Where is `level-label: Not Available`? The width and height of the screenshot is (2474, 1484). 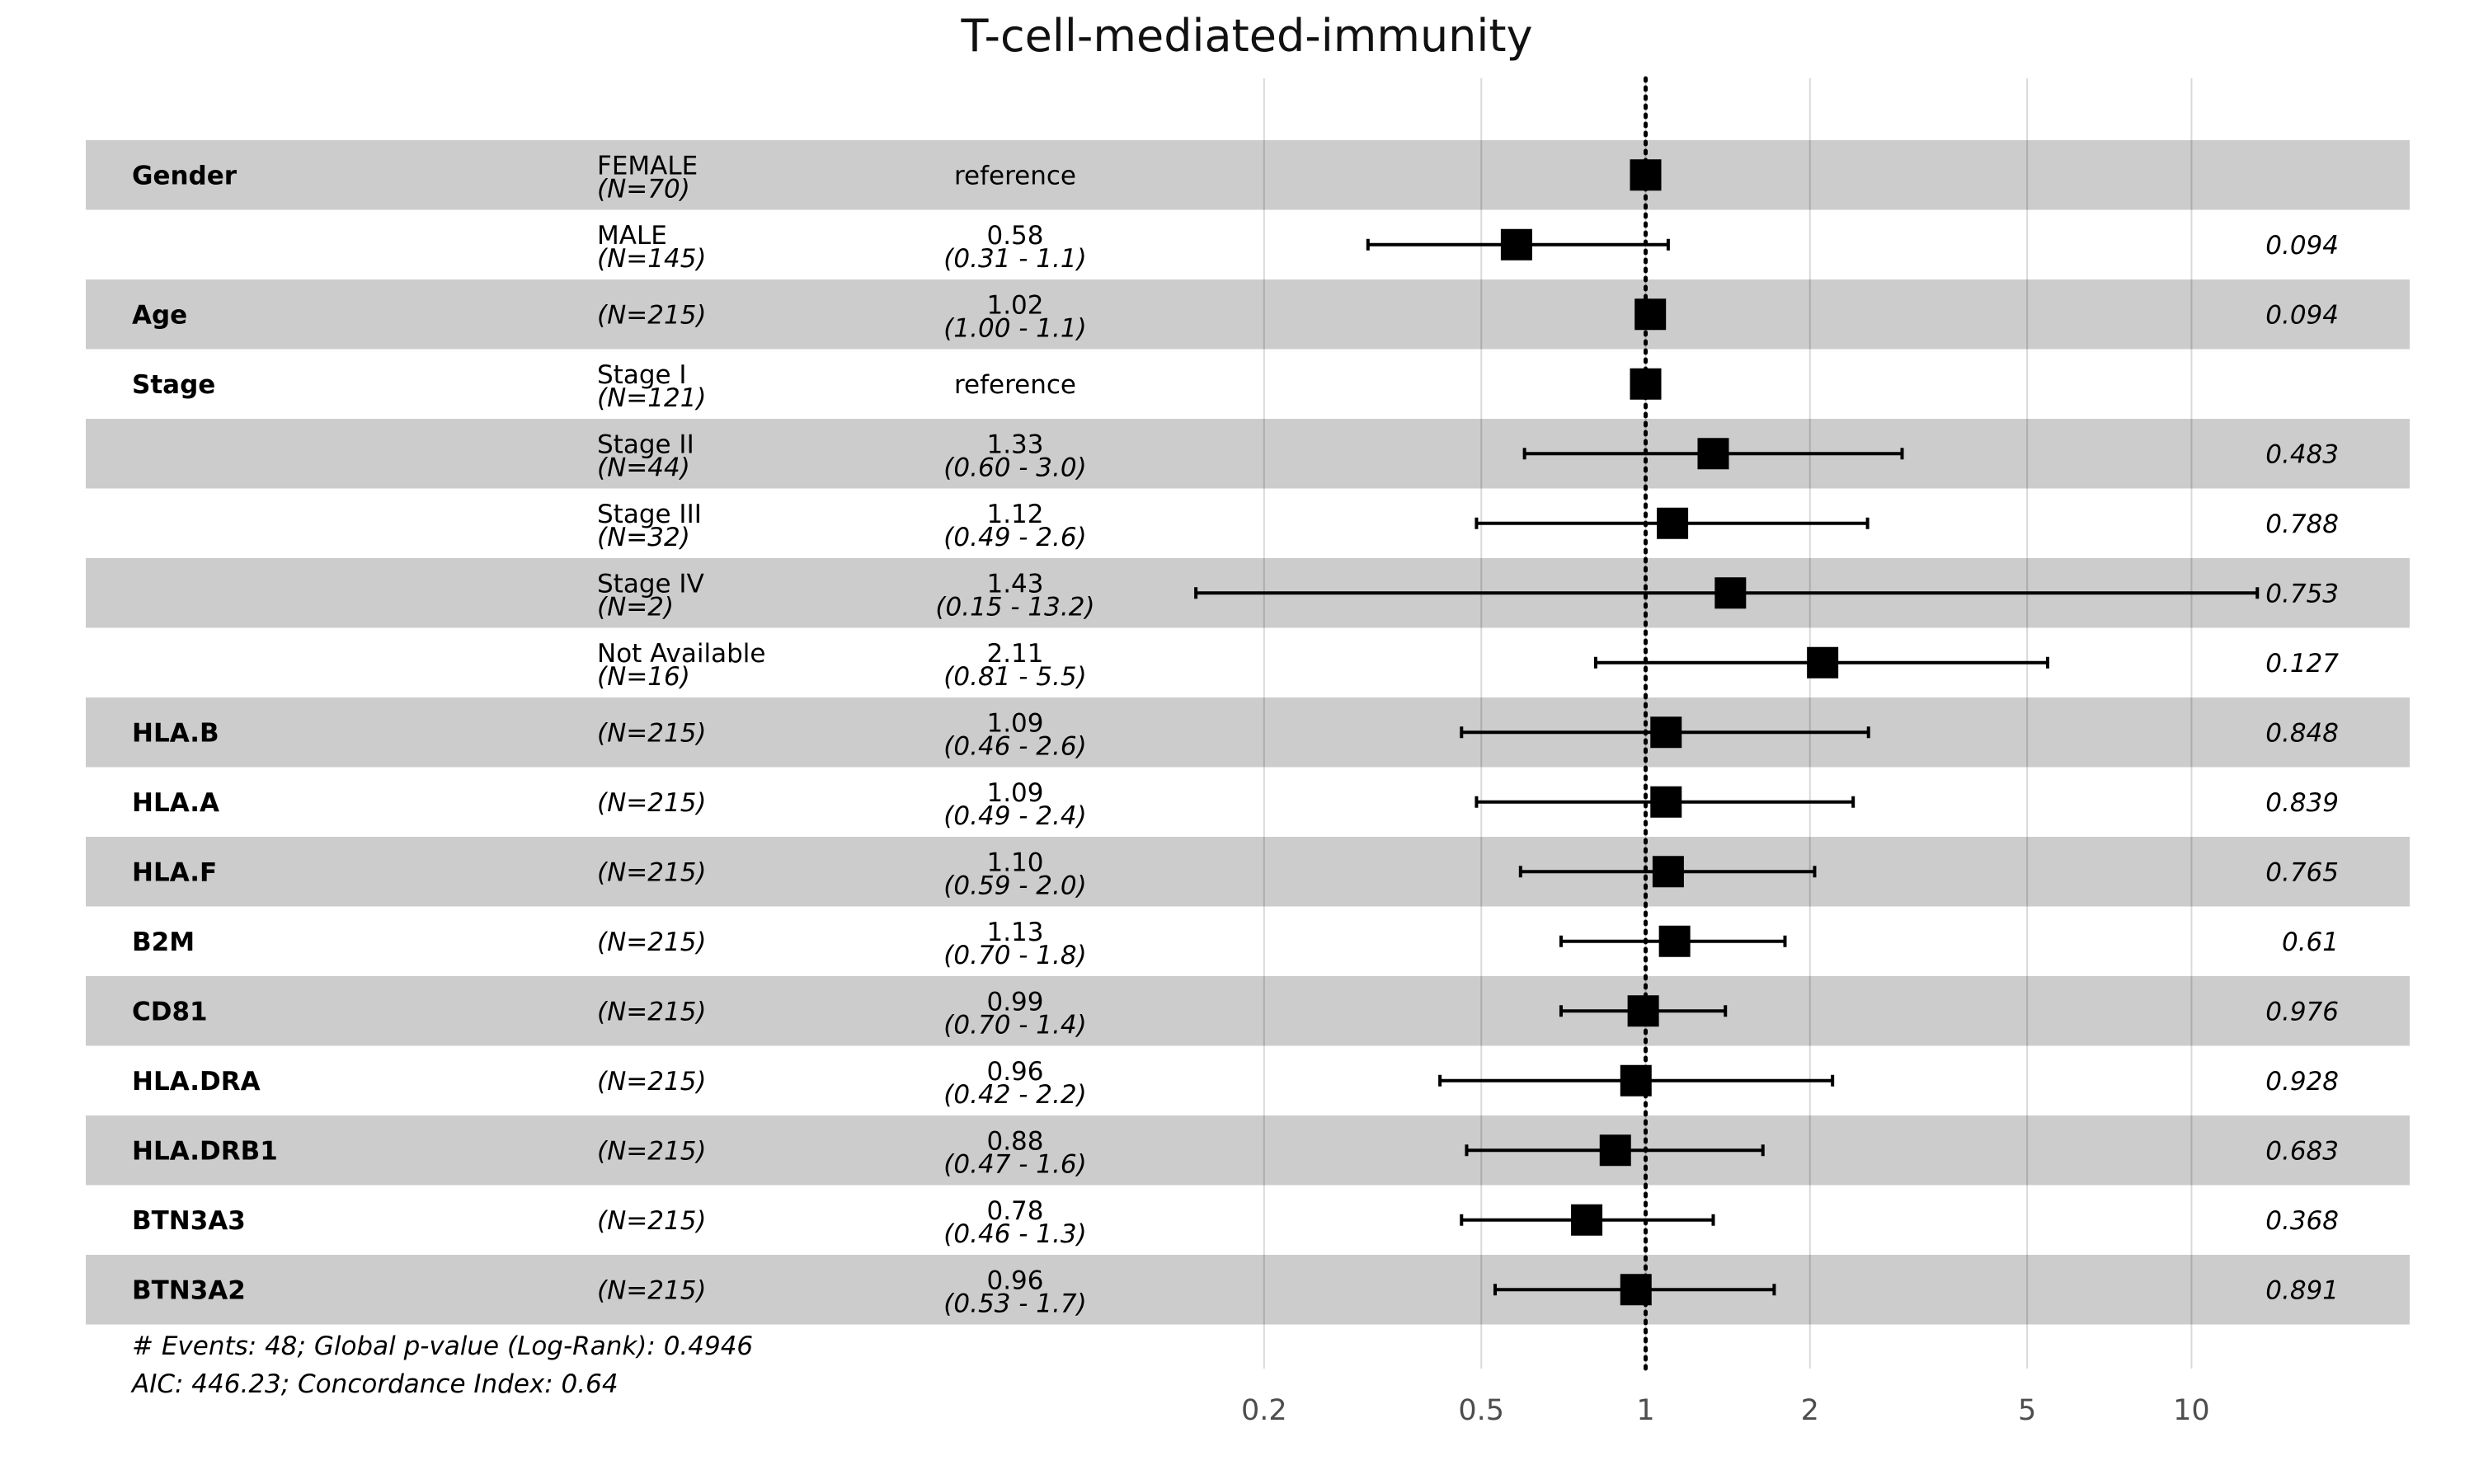 level-label: Not Available is located at coordinates (681, 654).